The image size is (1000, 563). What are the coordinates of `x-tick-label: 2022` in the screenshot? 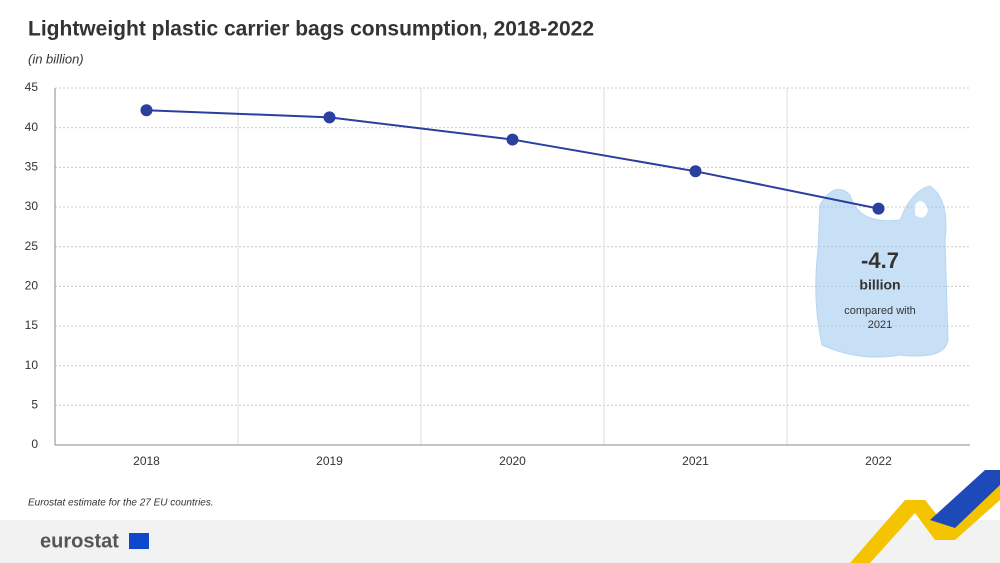 It's located at (878, 461).